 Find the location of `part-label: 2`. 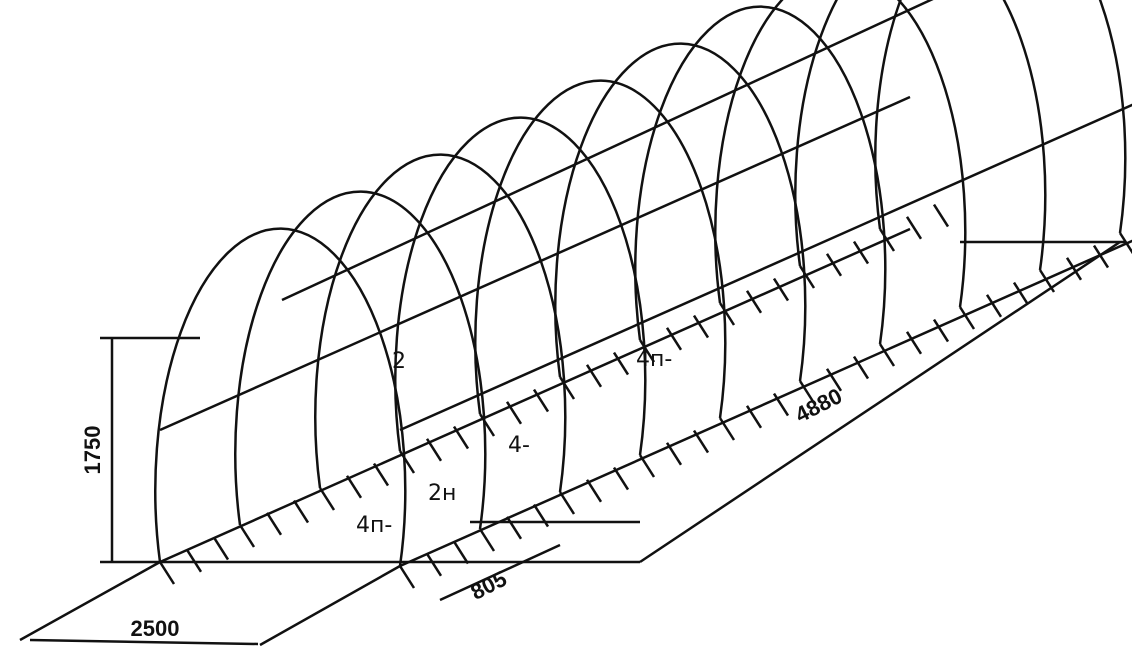

part-label: 2 is located at coordinates (399, 361).